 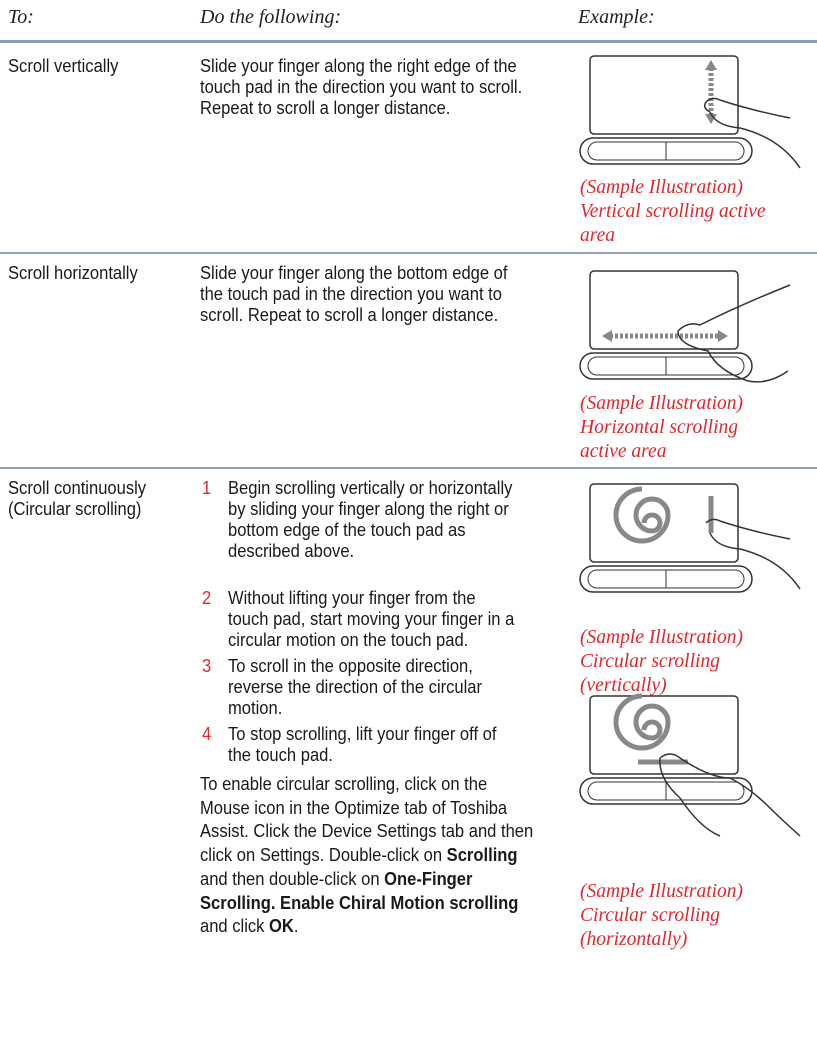 I want to click on bold-text: One-Finger, so click(x=428, y=878).